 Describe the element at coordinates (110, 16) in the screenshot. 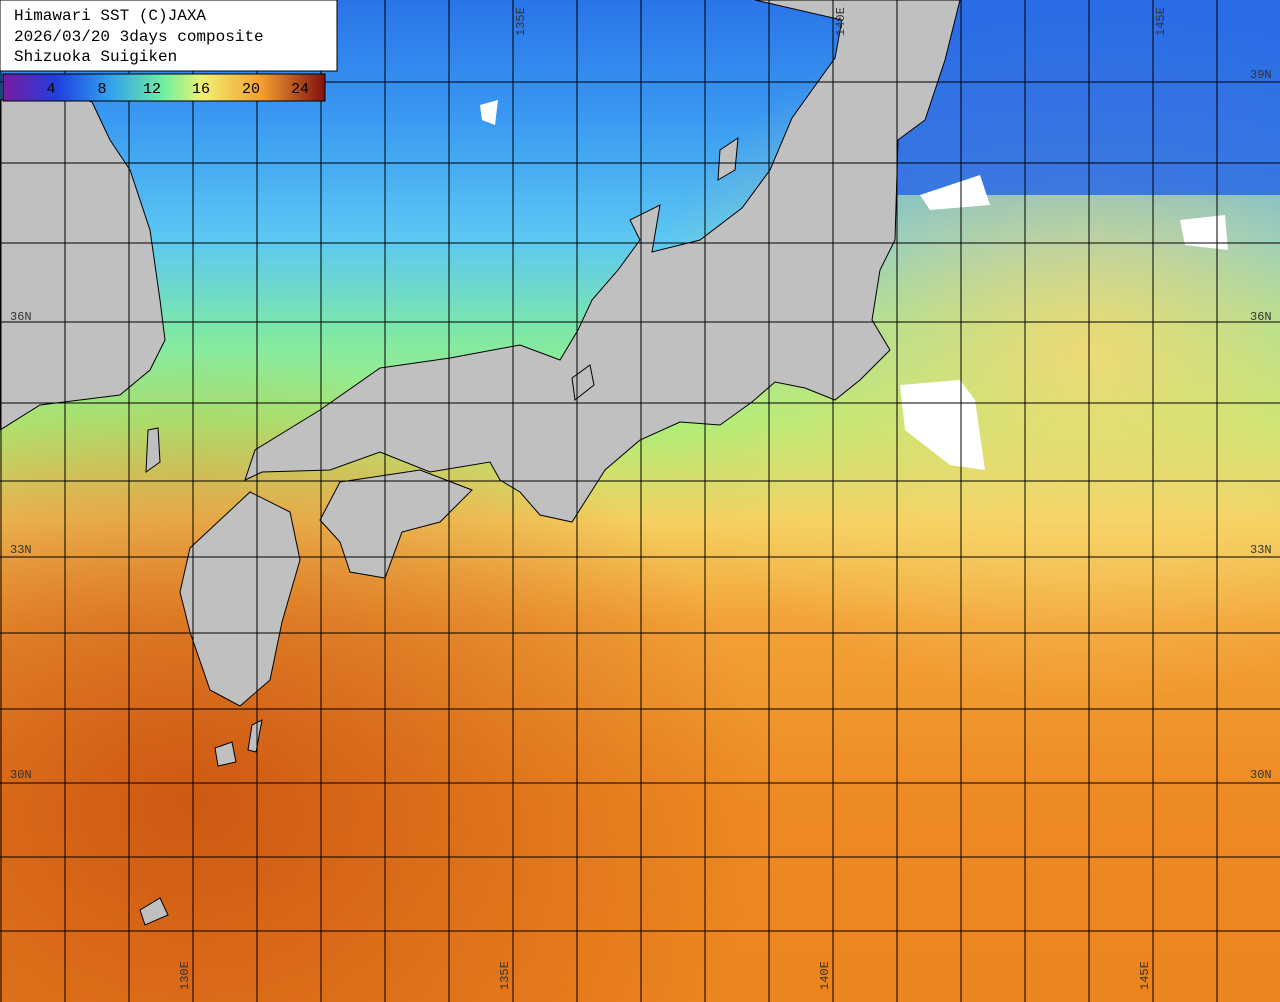

I see `header-line: Himawari SST (C)JAXA` at that location.